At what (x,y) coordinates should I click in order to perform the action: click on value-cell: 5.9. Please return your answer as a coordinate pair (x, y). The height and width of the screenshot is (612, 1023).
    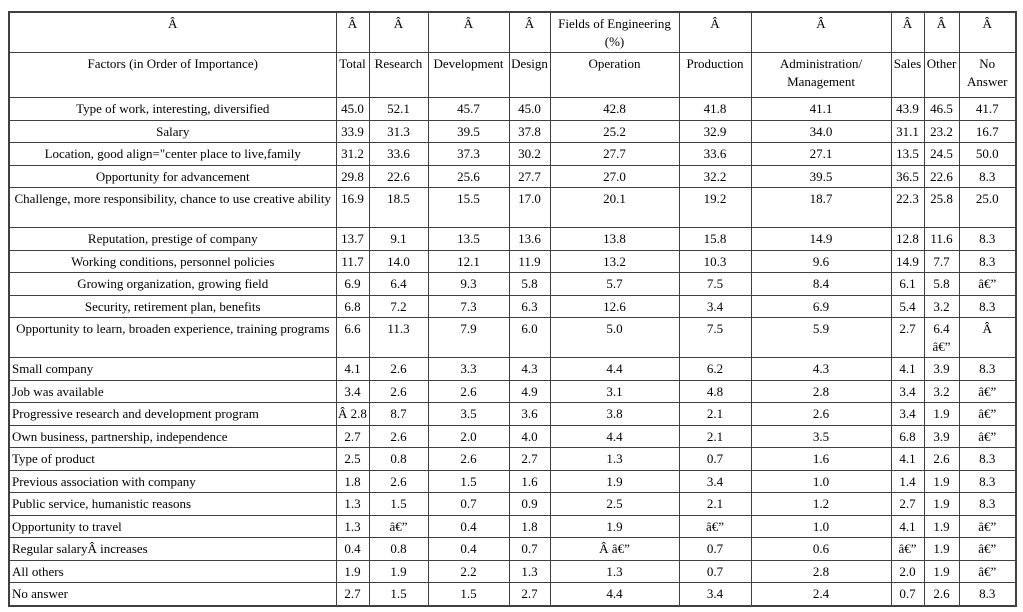
    Looking at the image, I should click on (821, 337).